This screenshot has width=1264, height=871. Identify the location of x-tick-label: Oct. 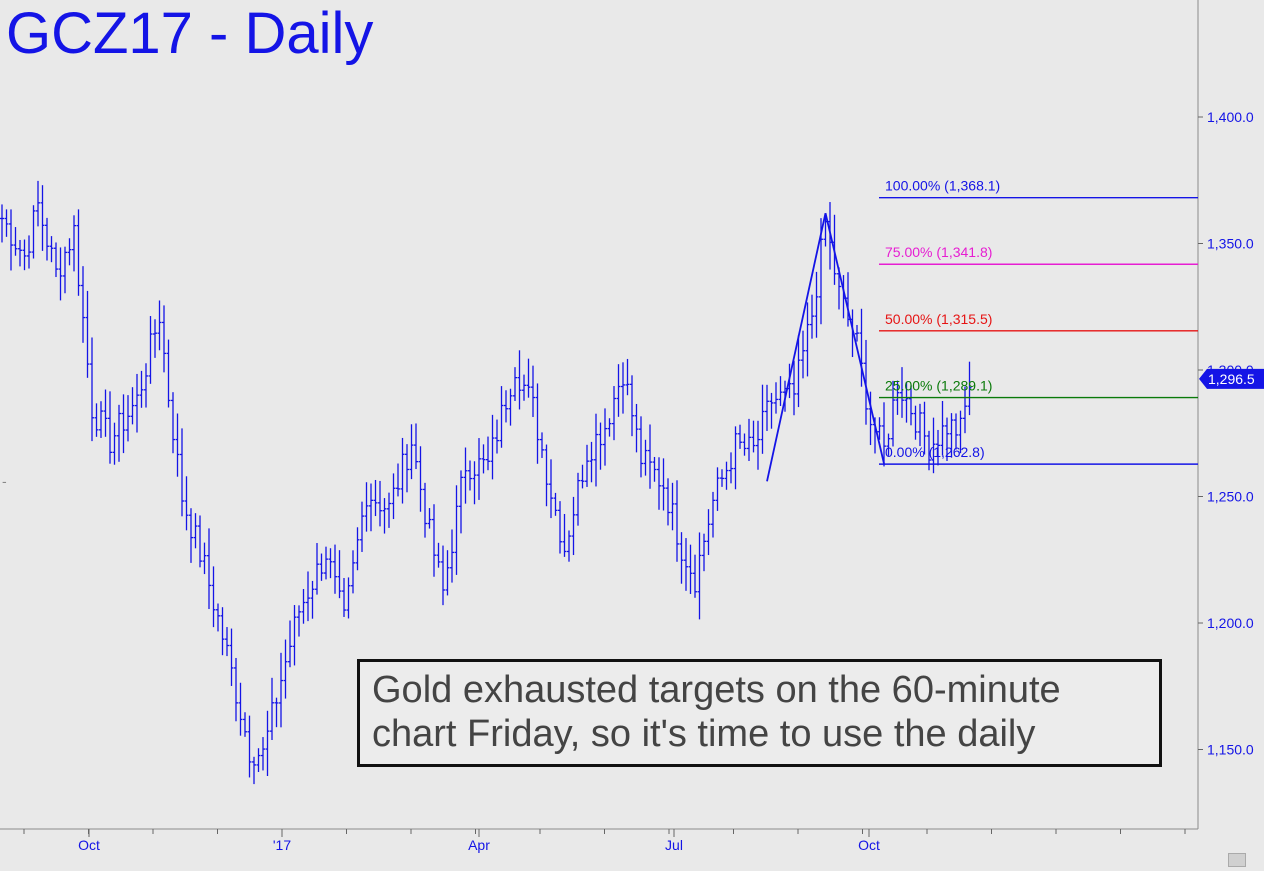
(89, 845).